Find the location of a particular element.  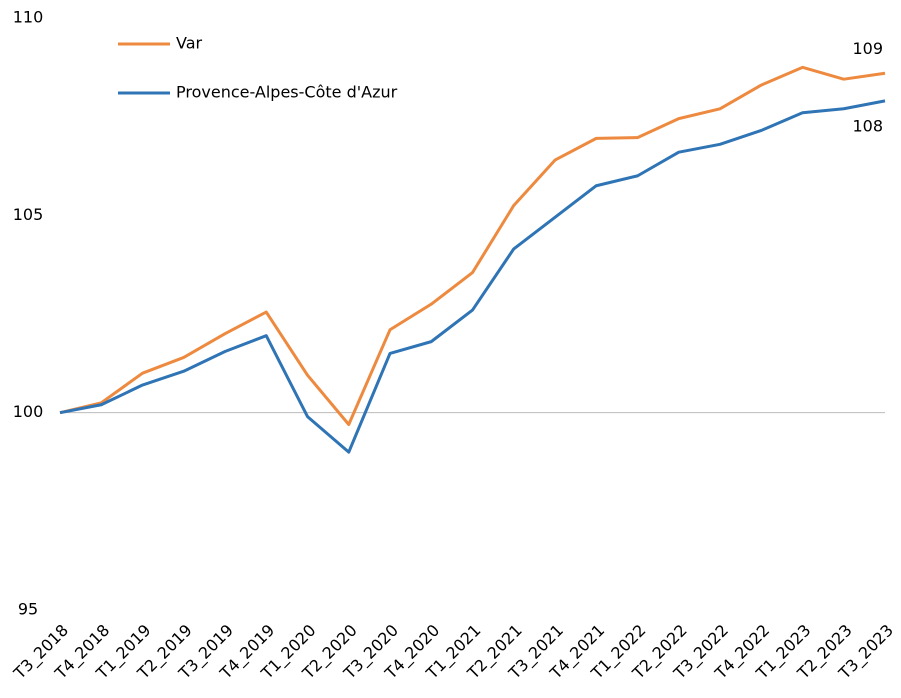

y-tick-label: 95 is located at coordinates (28, 609).